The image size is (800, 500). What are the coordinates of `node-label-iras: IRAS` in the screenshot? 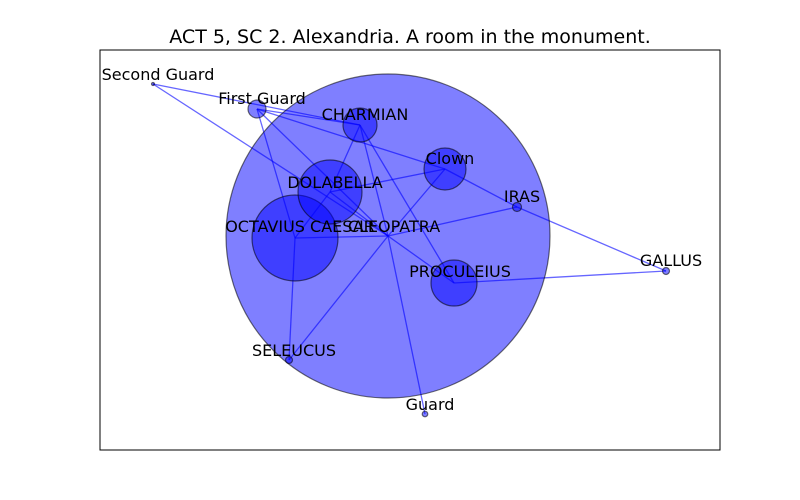 It's located at (522, 196).